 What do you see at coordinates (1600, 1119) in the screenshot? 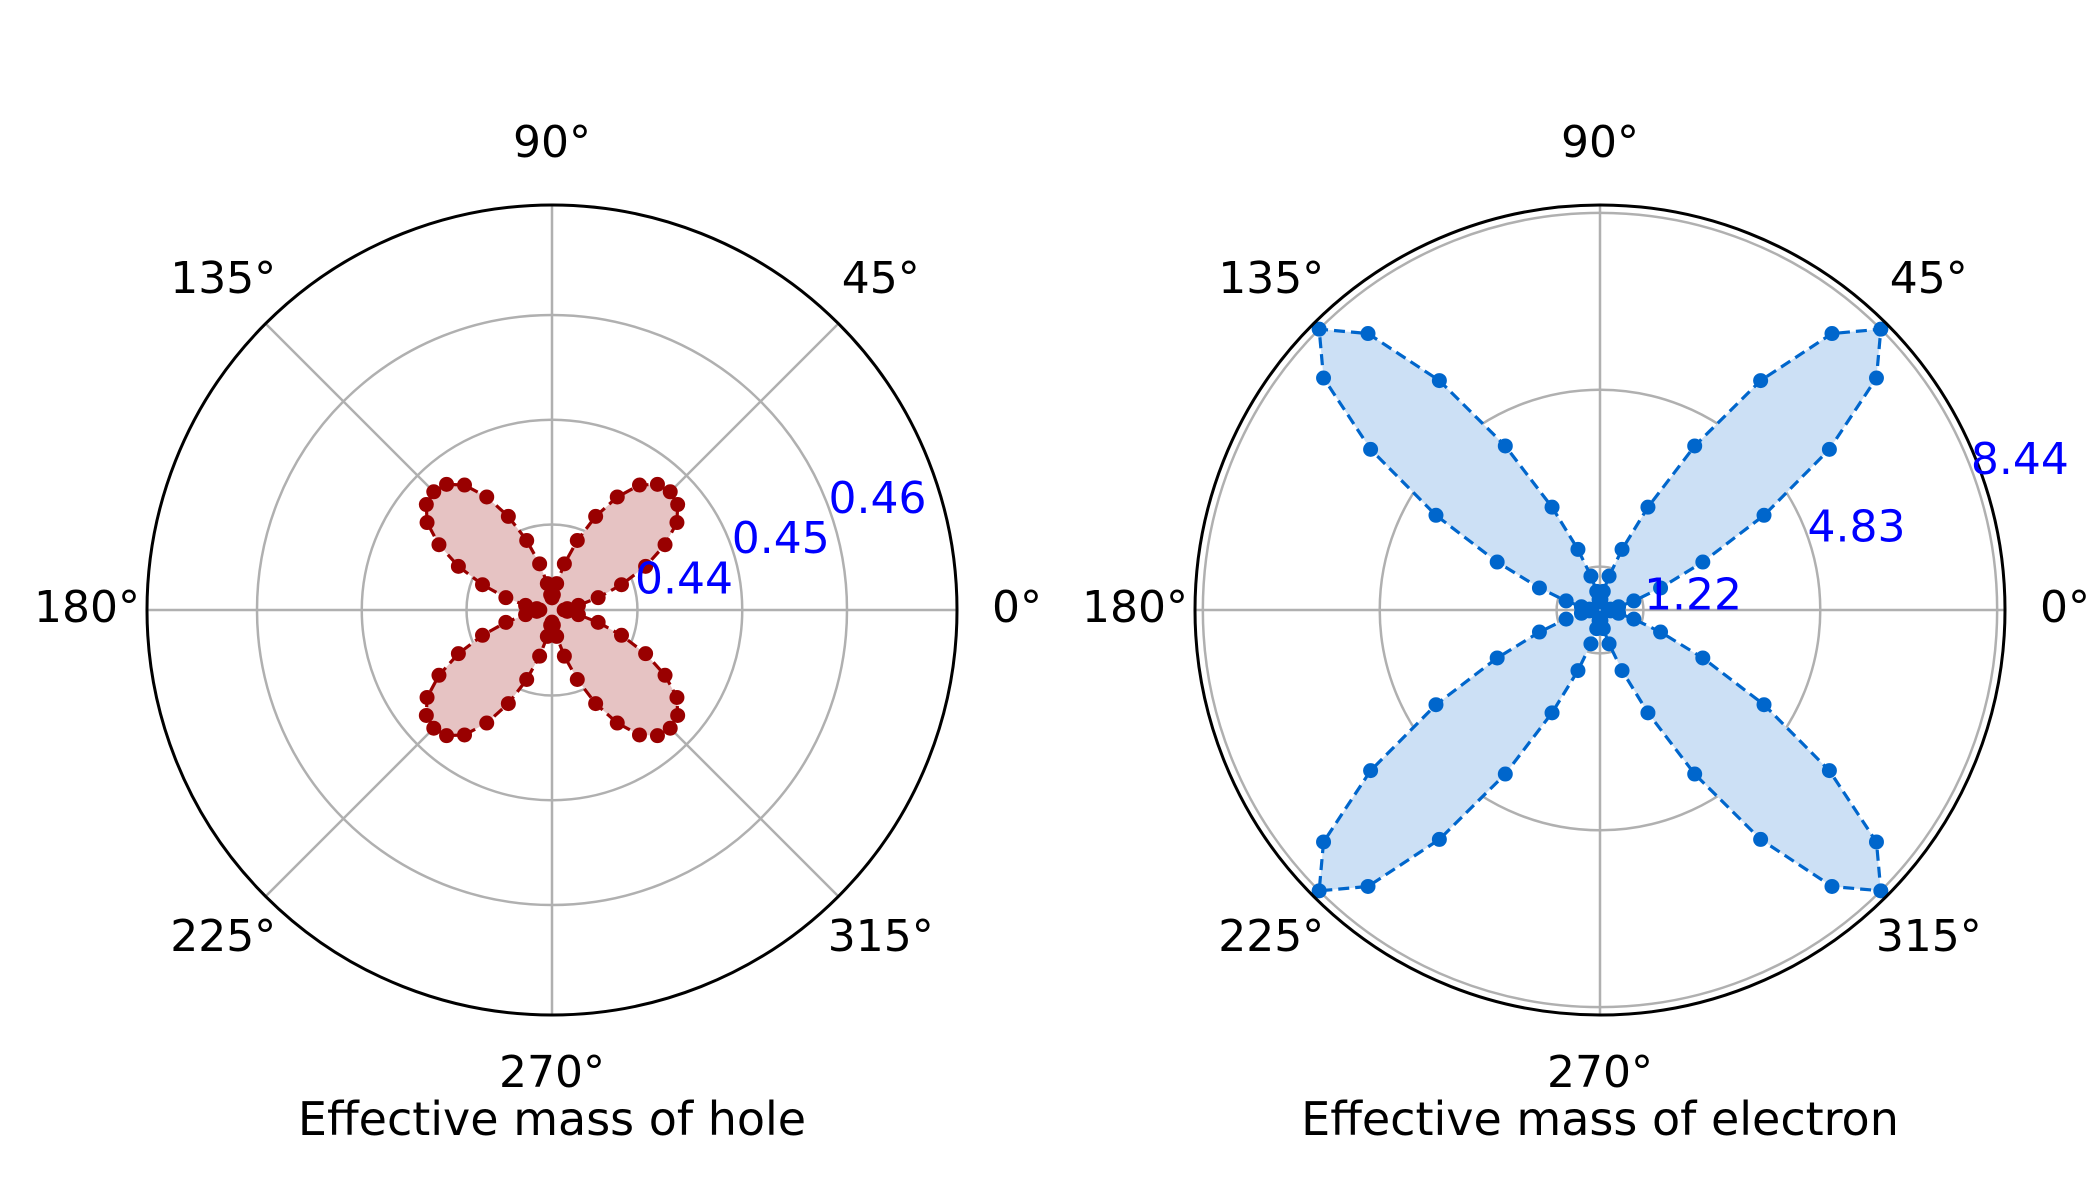
I see `x-axis-label: Effective mass of electron` at bounding box center [1600, 1119].